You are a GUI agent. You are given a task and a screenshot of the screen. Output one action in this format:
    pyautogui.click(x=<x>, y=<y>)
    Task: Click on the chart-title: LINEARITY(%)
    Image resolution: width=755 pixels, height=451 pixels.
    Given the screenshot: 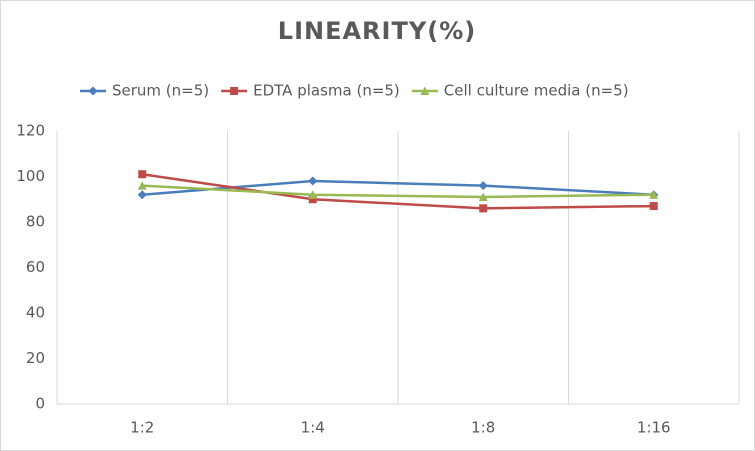 What is the action you would take?
    pyautogui.click(x=377, y=31)
    